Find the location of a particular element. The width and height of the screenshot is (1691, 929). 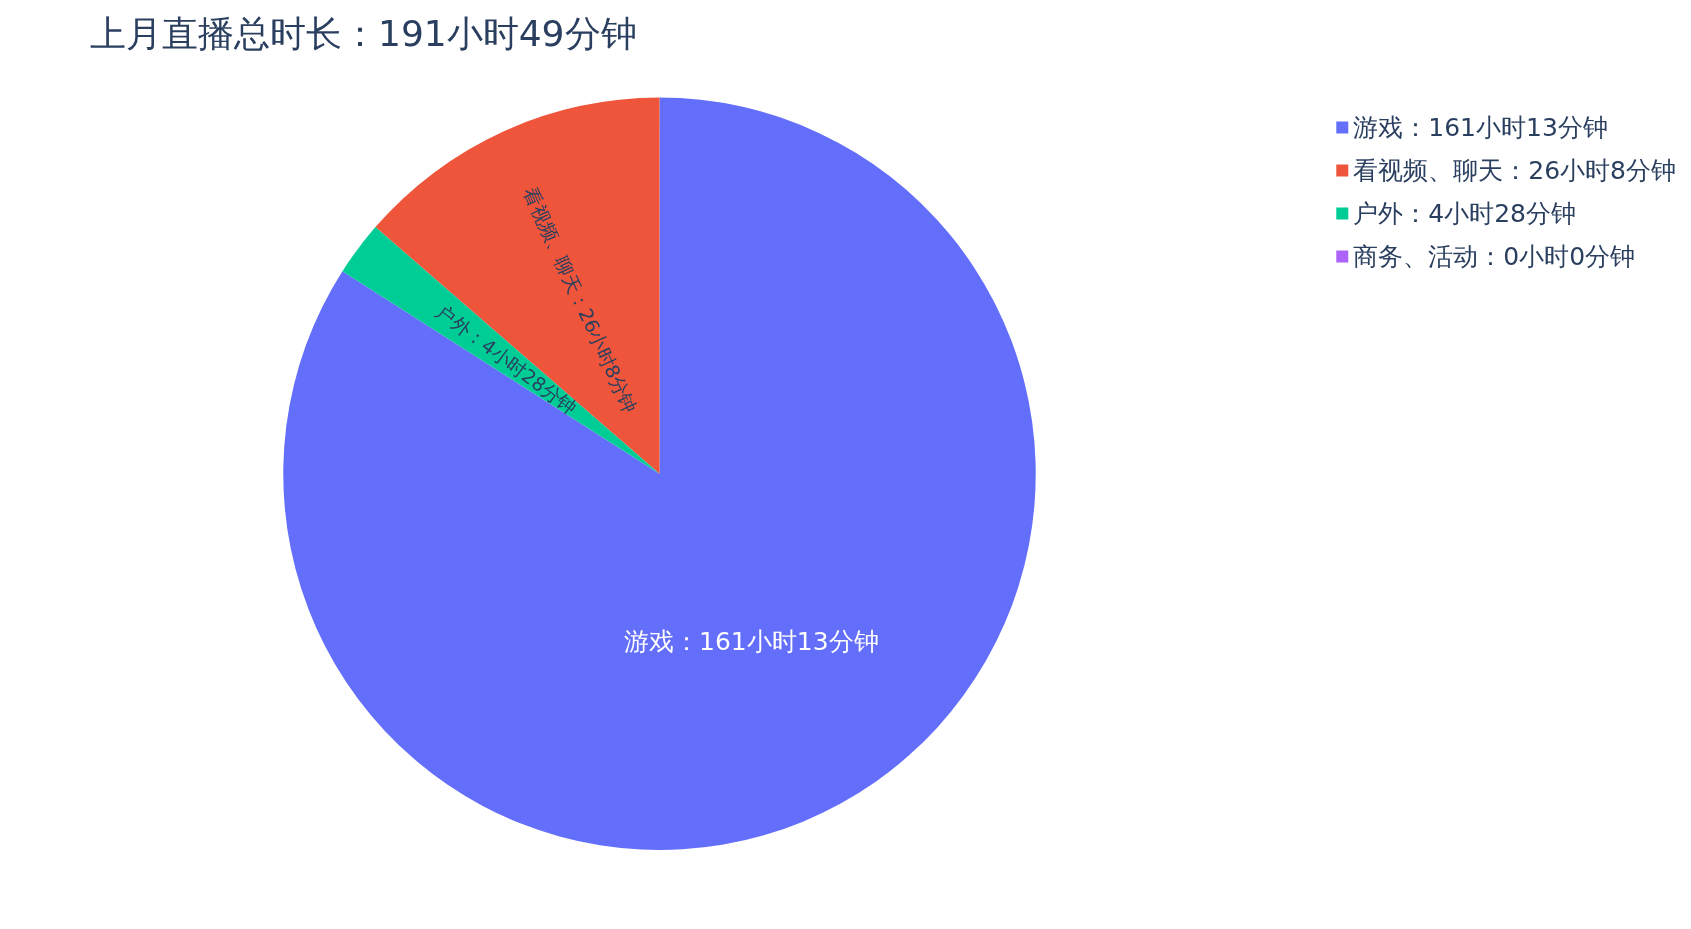

legend-label: 游戏：161小时13分钟 is located at coordinates (1480, 127).